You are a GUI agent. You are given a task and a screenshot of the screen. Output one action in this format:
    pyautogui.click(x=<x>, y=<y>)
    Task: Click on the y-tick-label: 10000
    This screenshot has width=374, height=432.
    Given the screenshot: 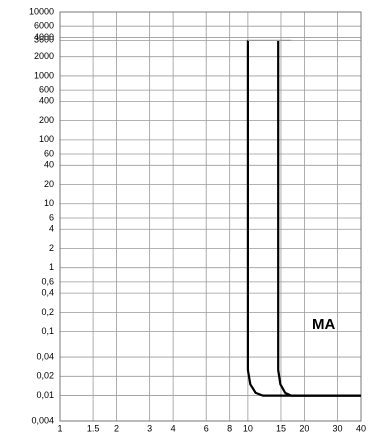 What is the action you would take?
    pyautogui.click(x=41, y=11)
    